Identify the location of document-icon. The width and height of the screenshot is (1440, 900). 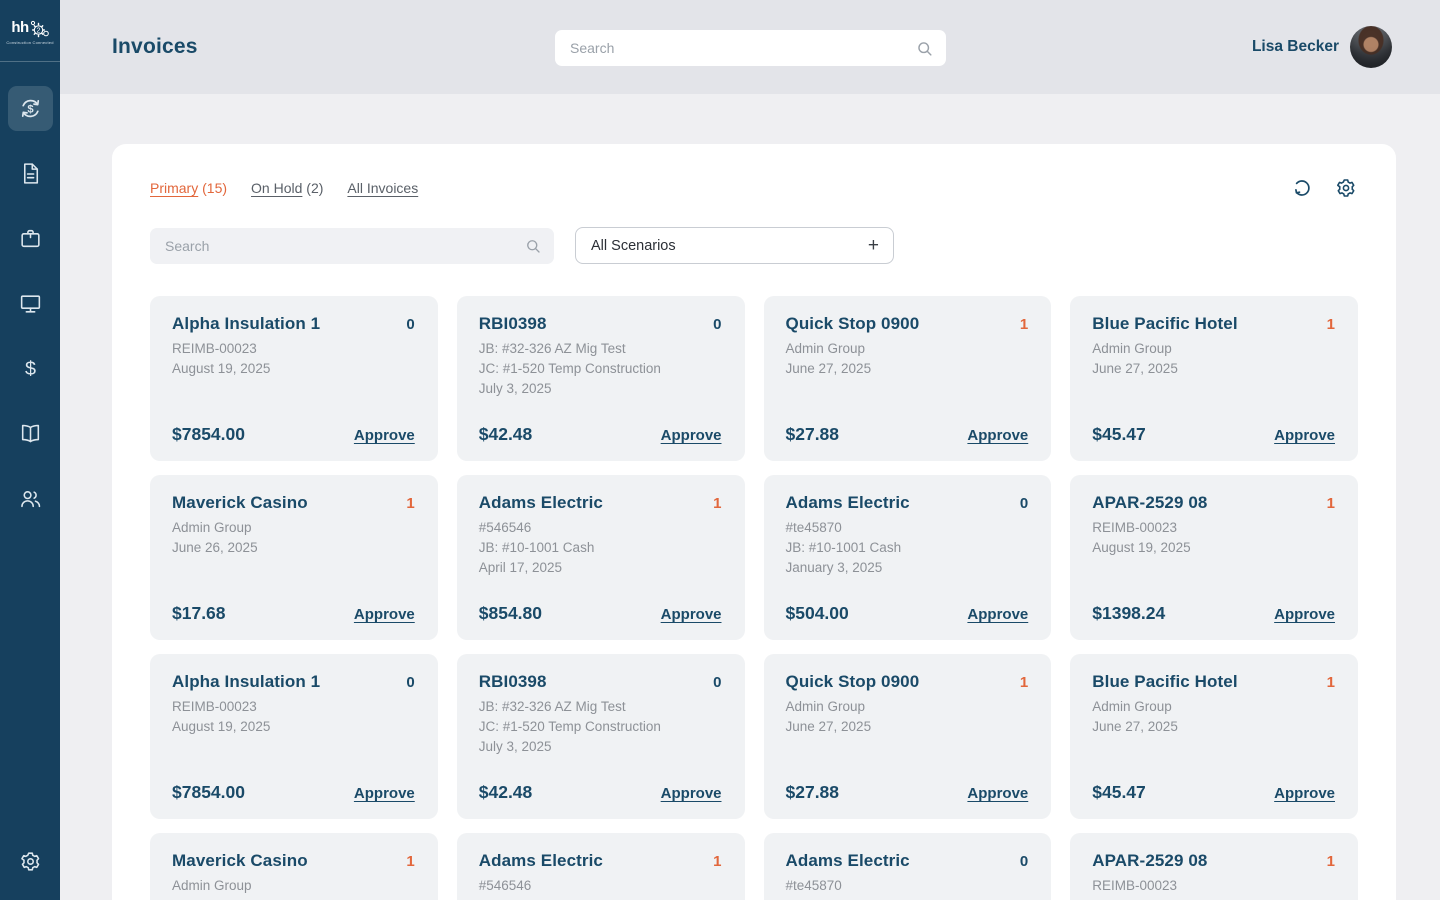
(30, 173).